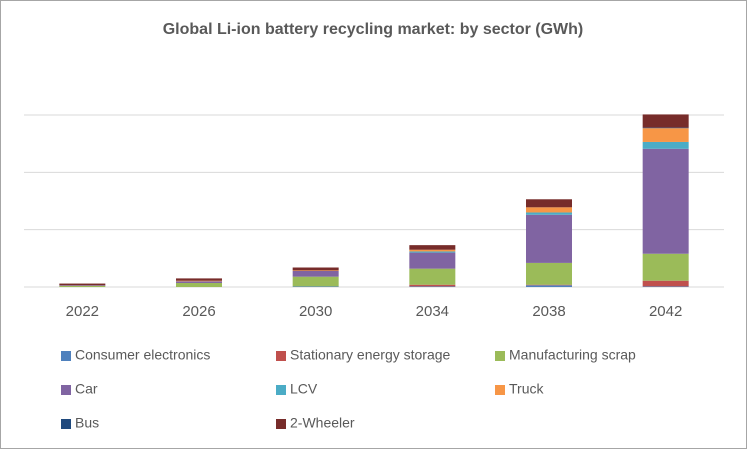  Describe the element at coordinates (432, 311) in the screenshot. I see `x-tick-label: 2034` at that location.